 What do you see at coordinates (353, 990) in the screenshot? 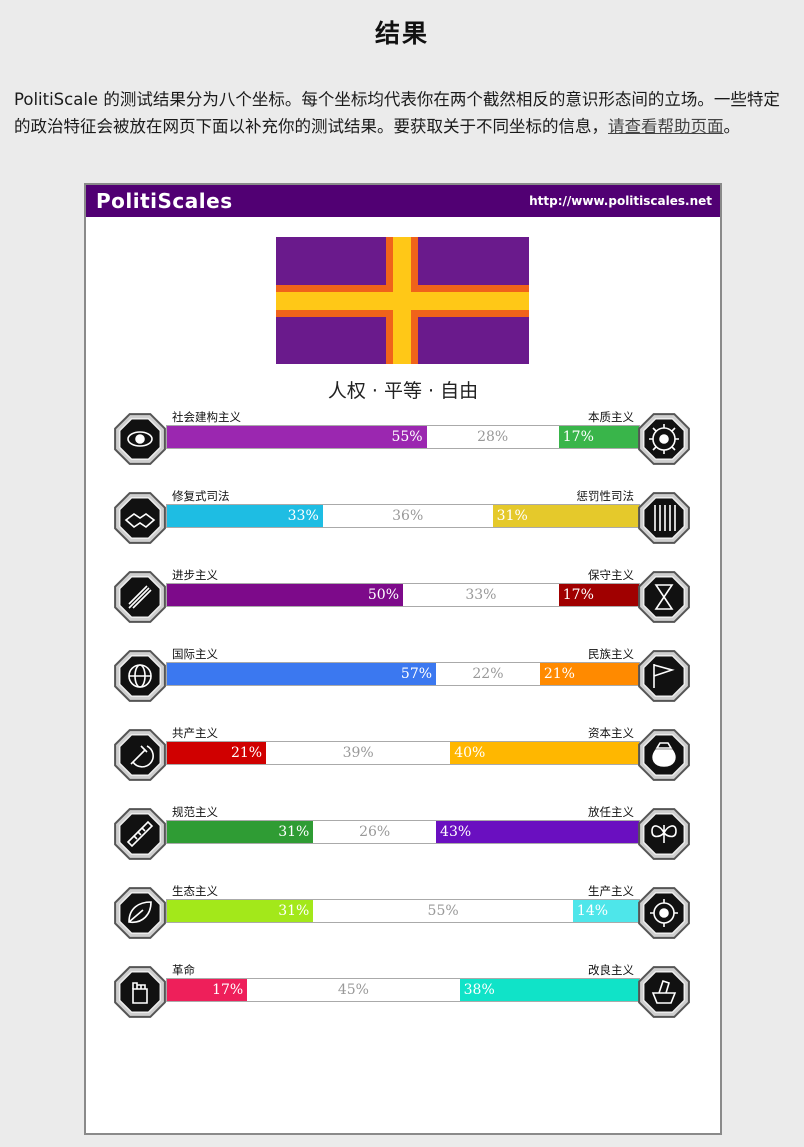
I see `axis-neutral-segment: 45%` at bounding box center [353, 990].